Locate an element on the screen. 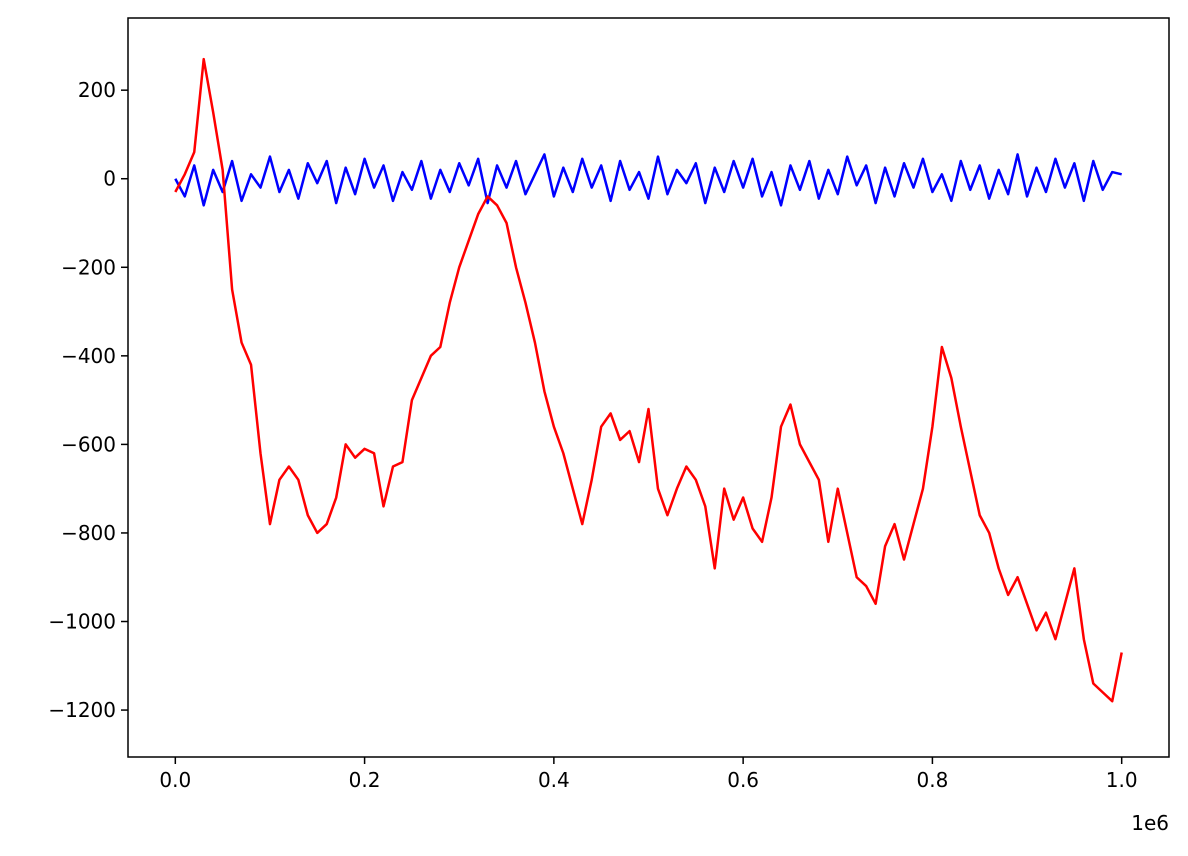 This screenshot has width=1188, height=856. series-line is located at coordinates (648, 180).